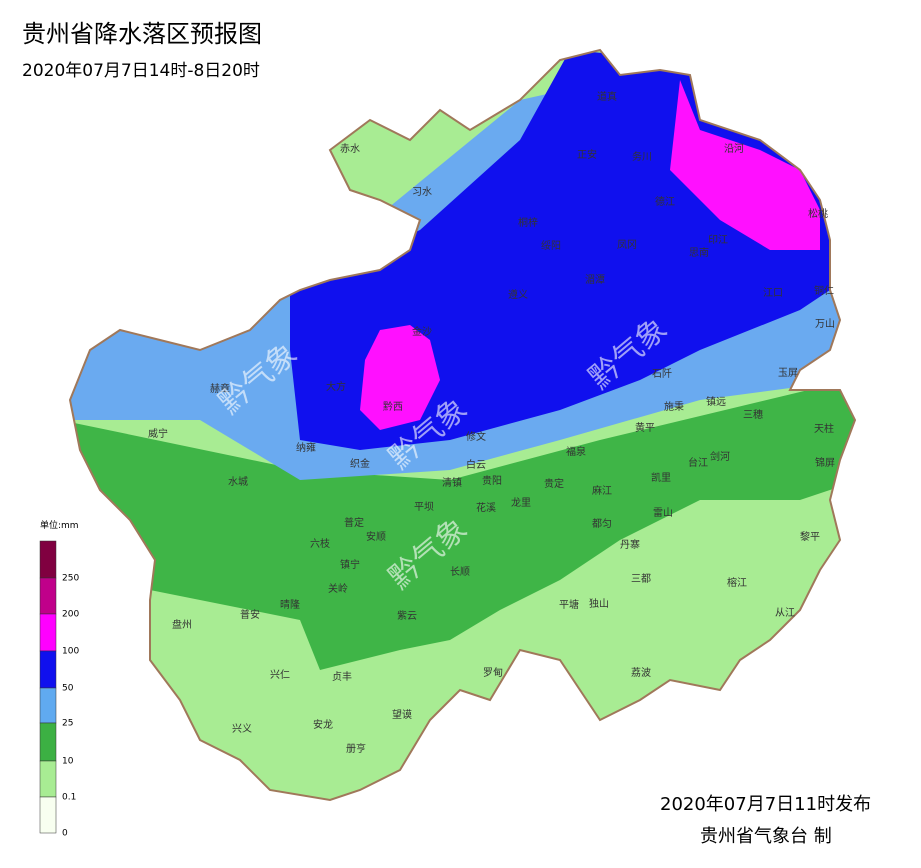 The width and height of the screenshot is (921, 868). I want to click on city-label: 三都, so click(641, 579).